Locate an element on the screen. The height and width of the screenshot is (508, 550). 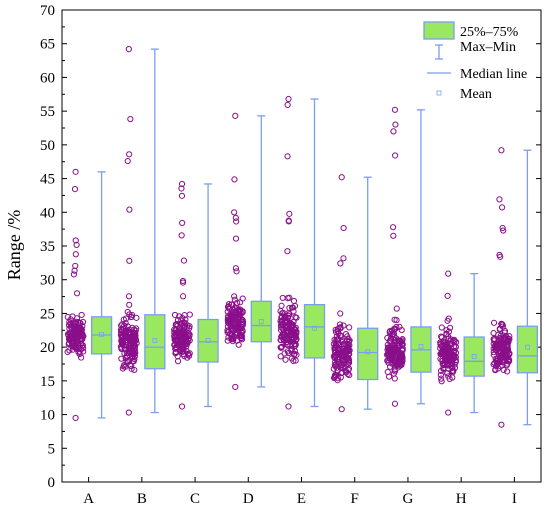
data-point-min is located at coordinates (501, 424).